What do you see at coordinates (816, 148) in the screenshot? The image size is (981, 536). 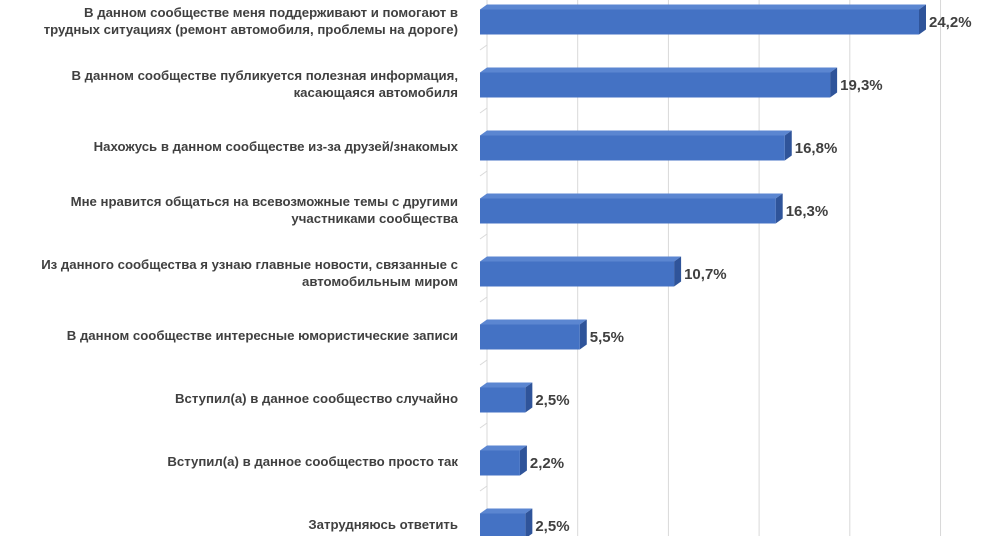 I see `data-label: 16,8%` at bounding box center [816, 148].